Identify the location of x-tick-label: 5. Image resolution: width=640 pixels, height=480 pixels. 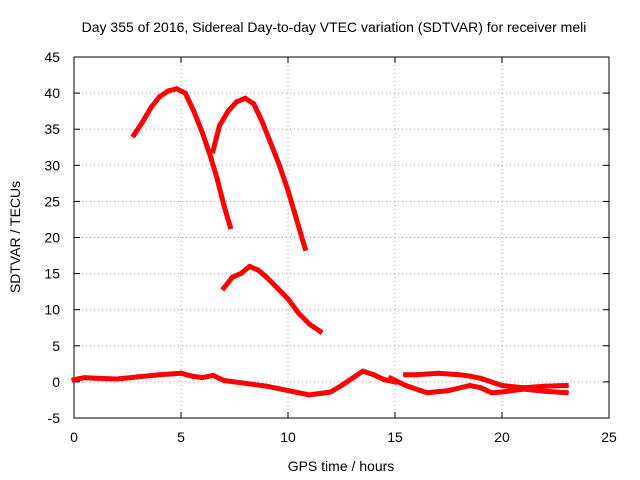
(181, 437).